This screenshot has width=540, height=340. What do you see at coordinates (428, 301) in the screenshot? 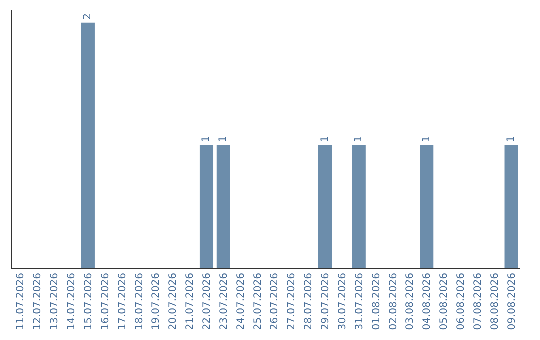
I see `x-tick-label: 04.08.2026` at bounding box center [428, 301].